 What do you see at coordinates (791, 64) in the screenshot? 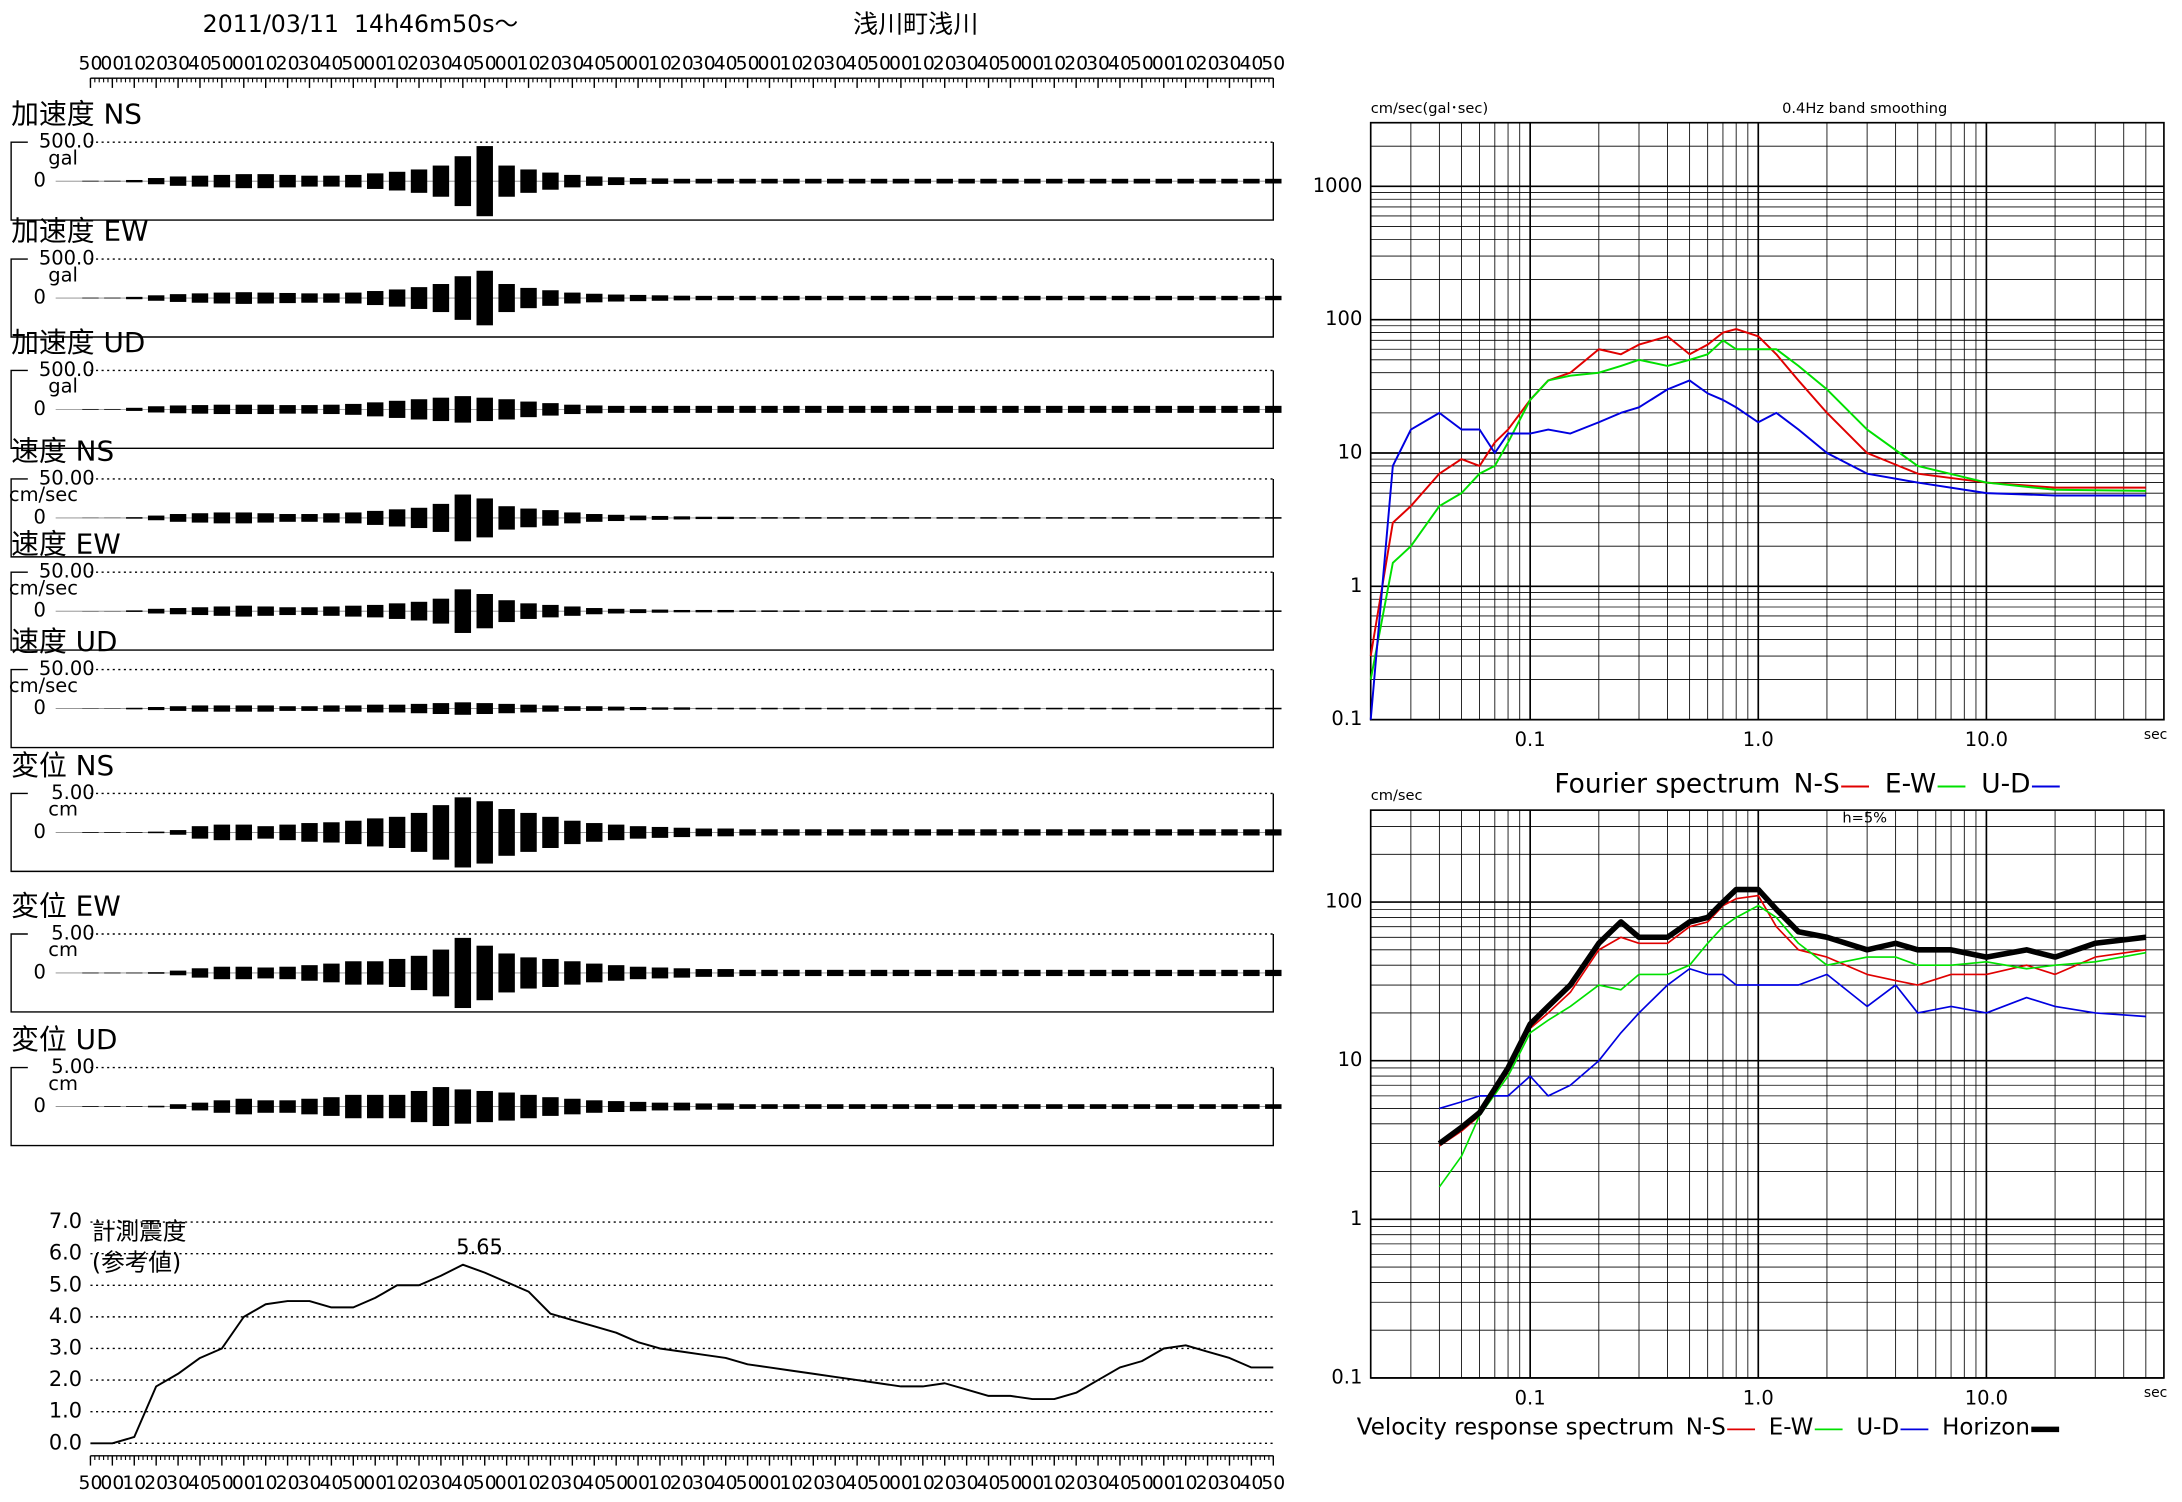
I see `x-tick-label: 10` at bounding box center [791, 64].